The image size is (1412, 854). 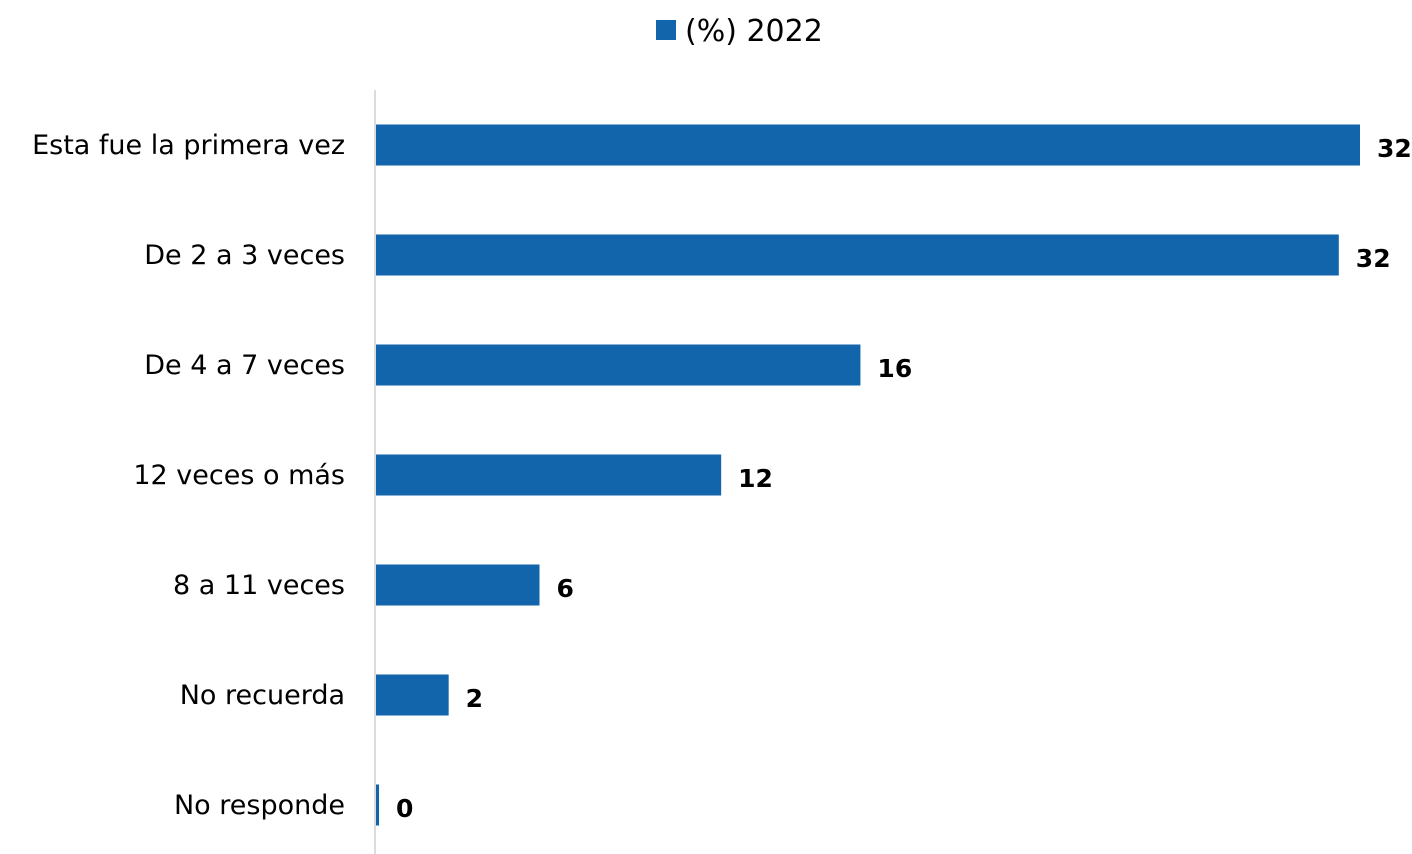 I want to click on category-label: No responde, so click(x=259, y=805).